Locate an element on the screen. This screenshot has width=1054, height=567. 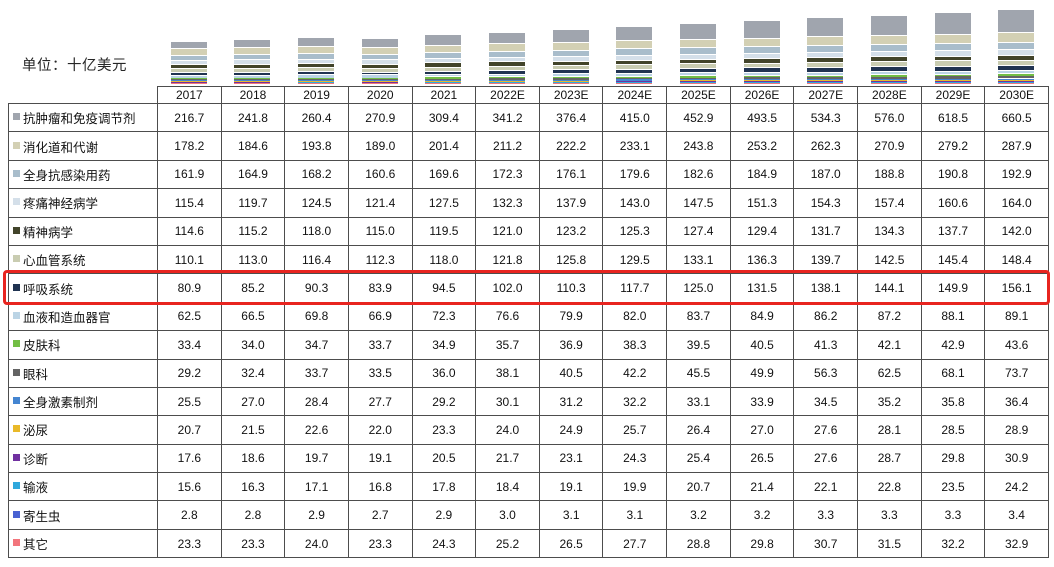
value-cell: 28.7 is located at coordinates (889, 458).